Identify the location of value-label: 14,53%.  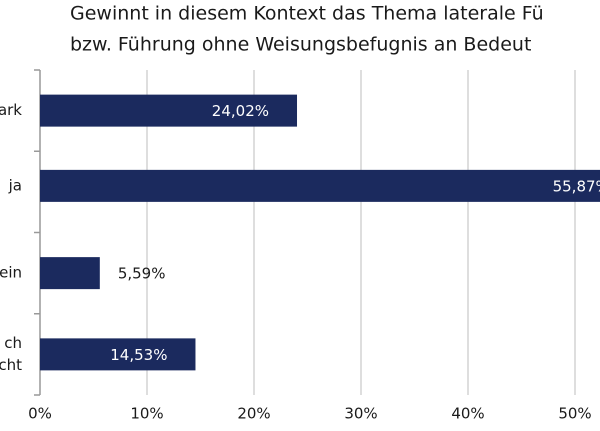
(138, 355).